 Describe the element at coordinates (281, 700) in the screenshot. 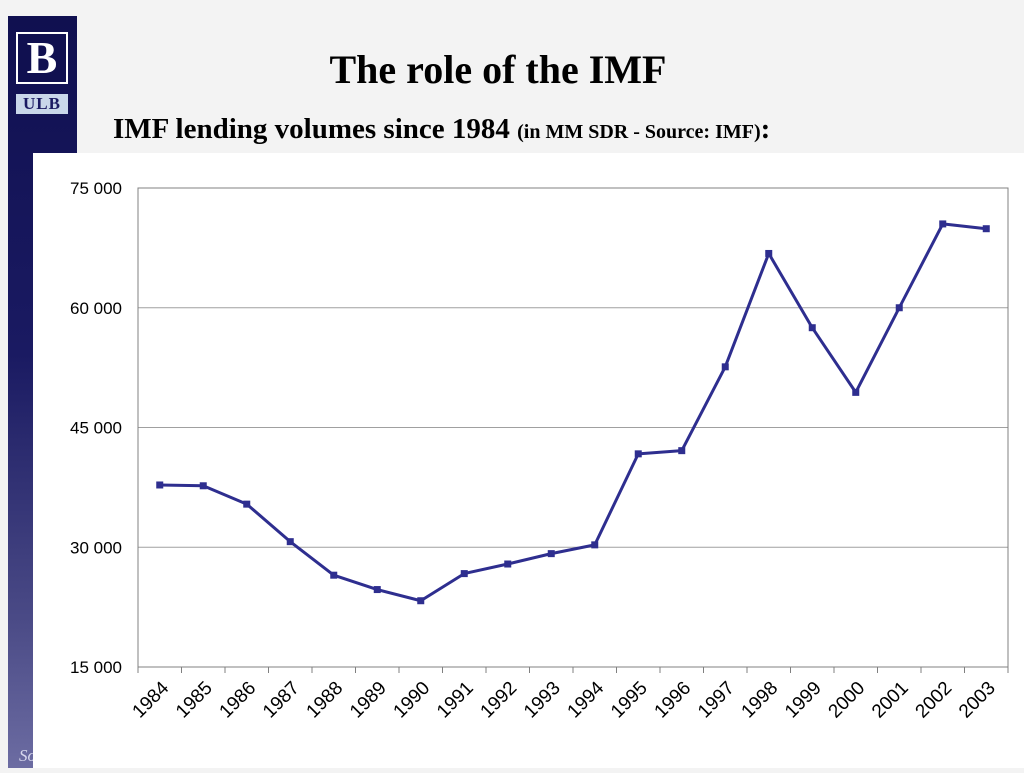

I see `x-tick-label: 1987` at that location.